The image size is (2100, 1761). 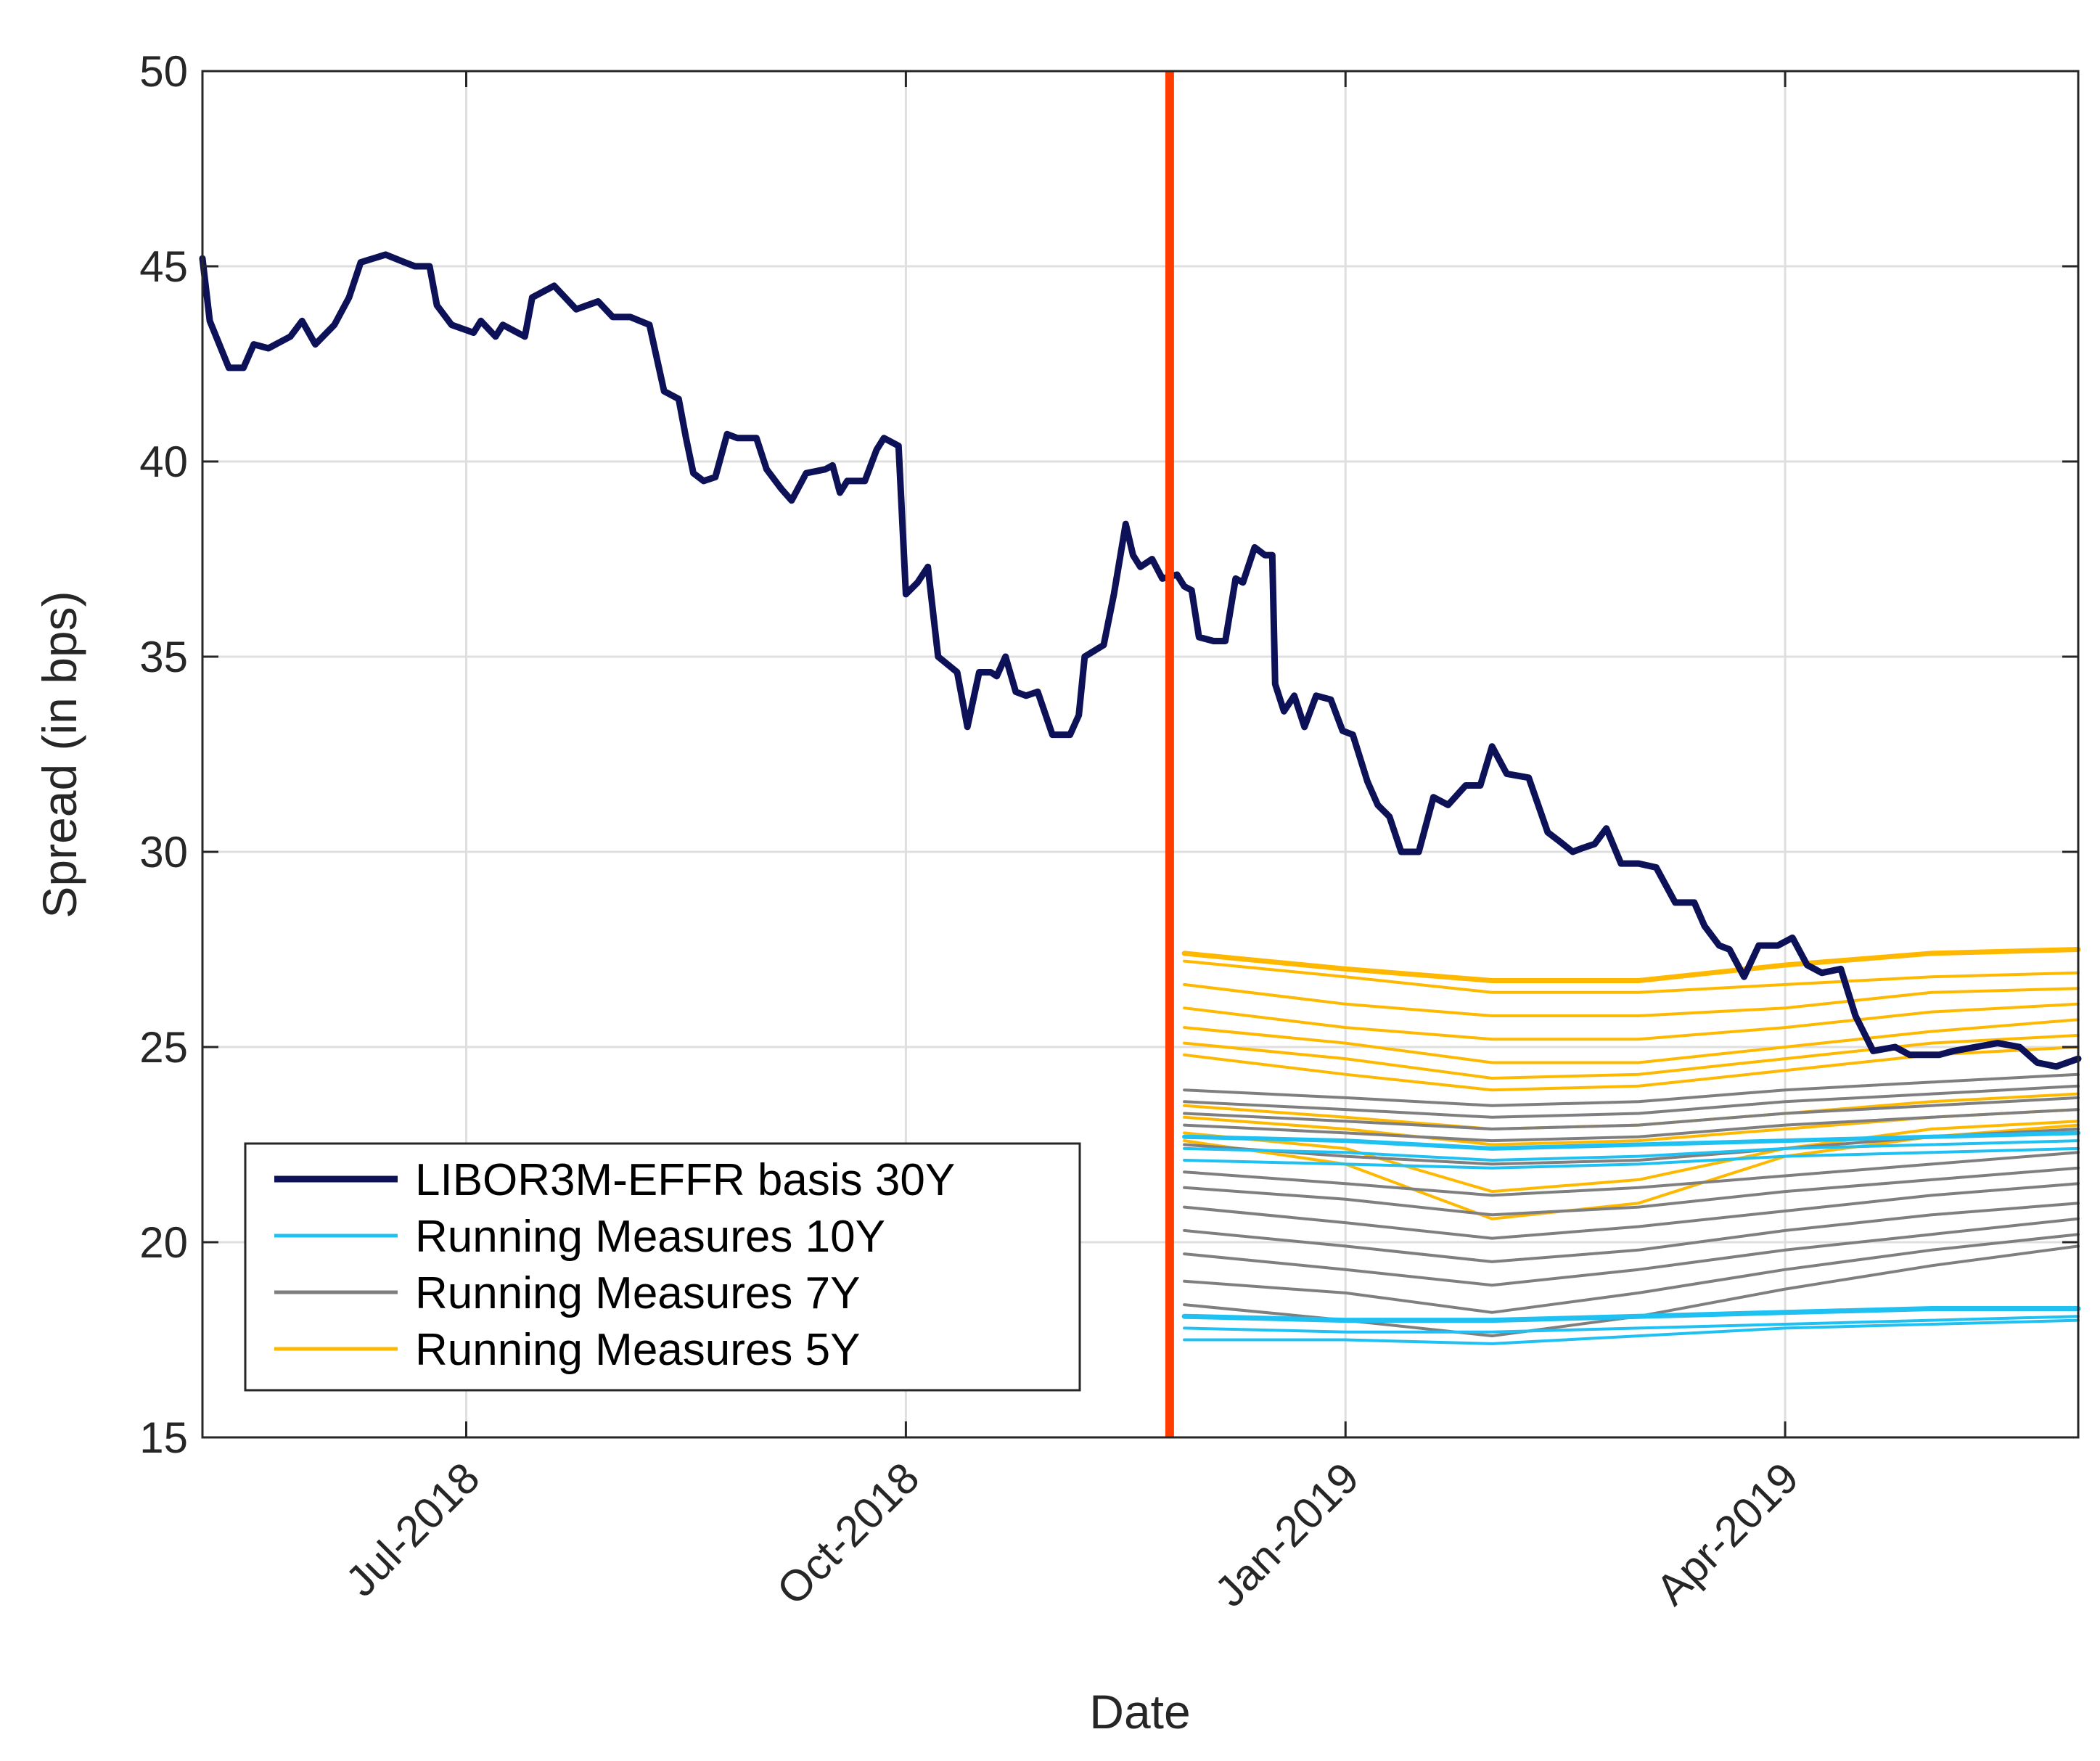 I want to click on y-tick-label: 25, so click(x=163, y=1047).